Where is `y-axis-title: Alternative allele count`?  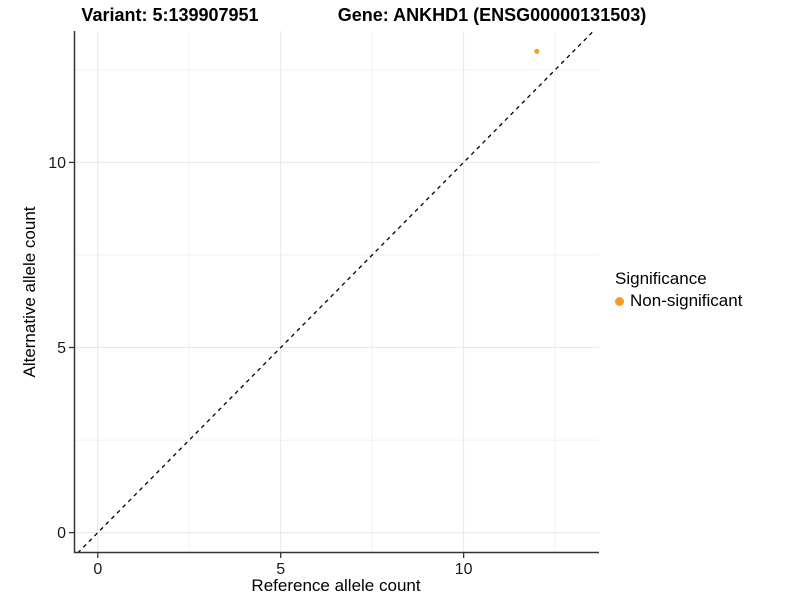 y-axis-title: Alternative allele count is located at coordinates (29, 292).